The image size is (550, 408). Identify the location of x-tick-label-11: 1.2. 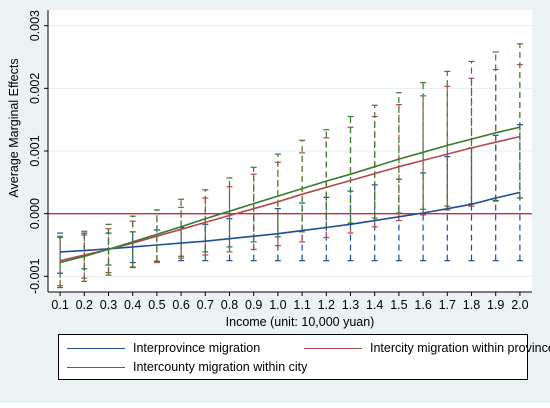
(326, 305).